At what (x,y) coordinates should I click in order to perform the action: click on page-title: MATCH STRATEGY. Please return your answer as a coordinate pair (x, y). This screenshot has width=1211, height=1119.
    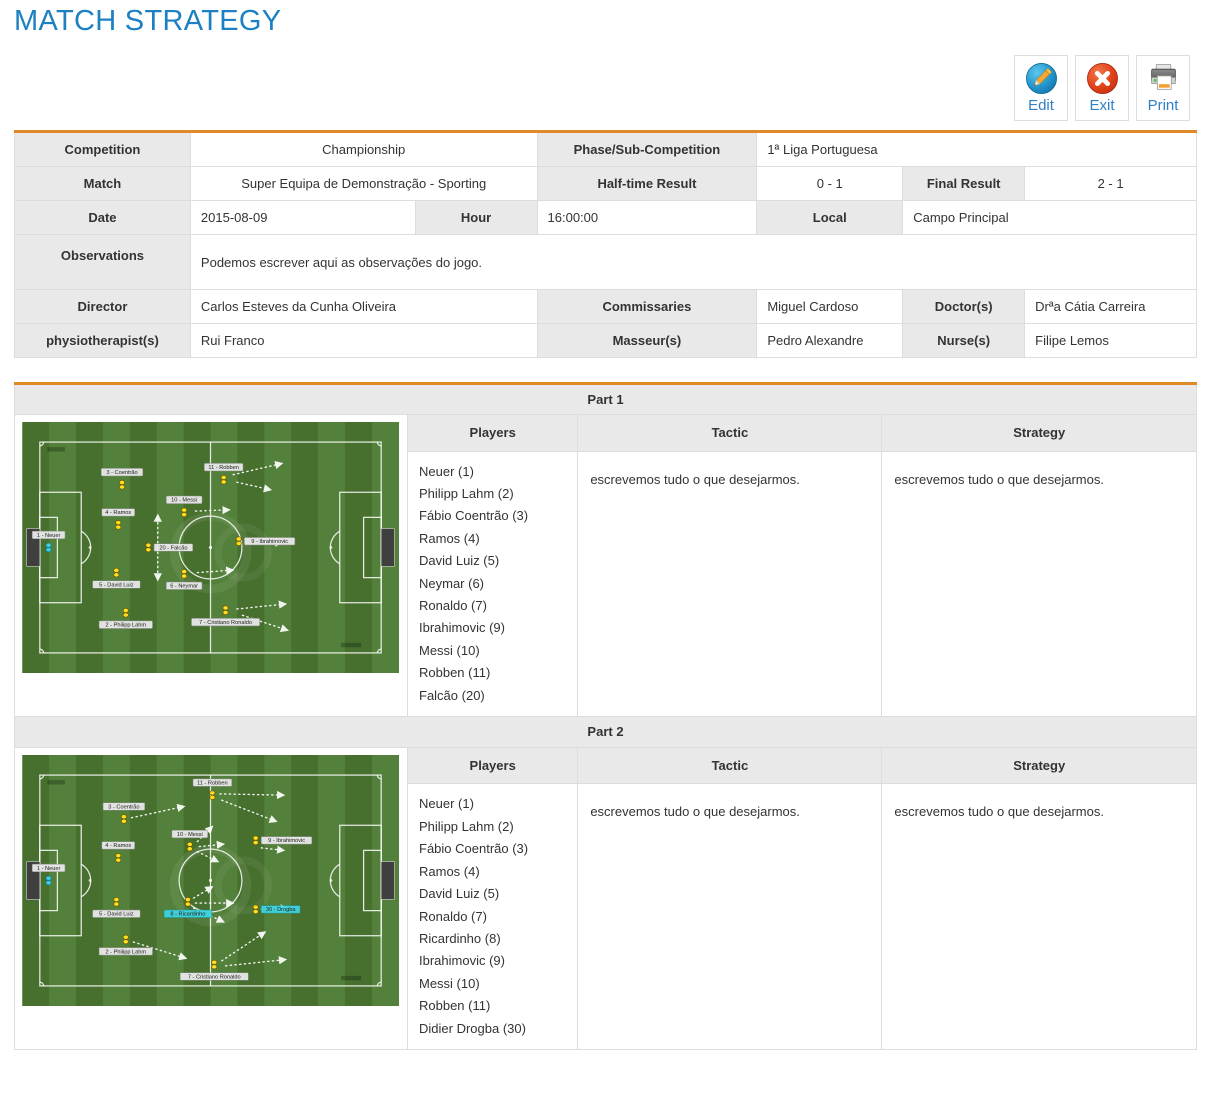
    Looking at the image, I should click on (148, 21).